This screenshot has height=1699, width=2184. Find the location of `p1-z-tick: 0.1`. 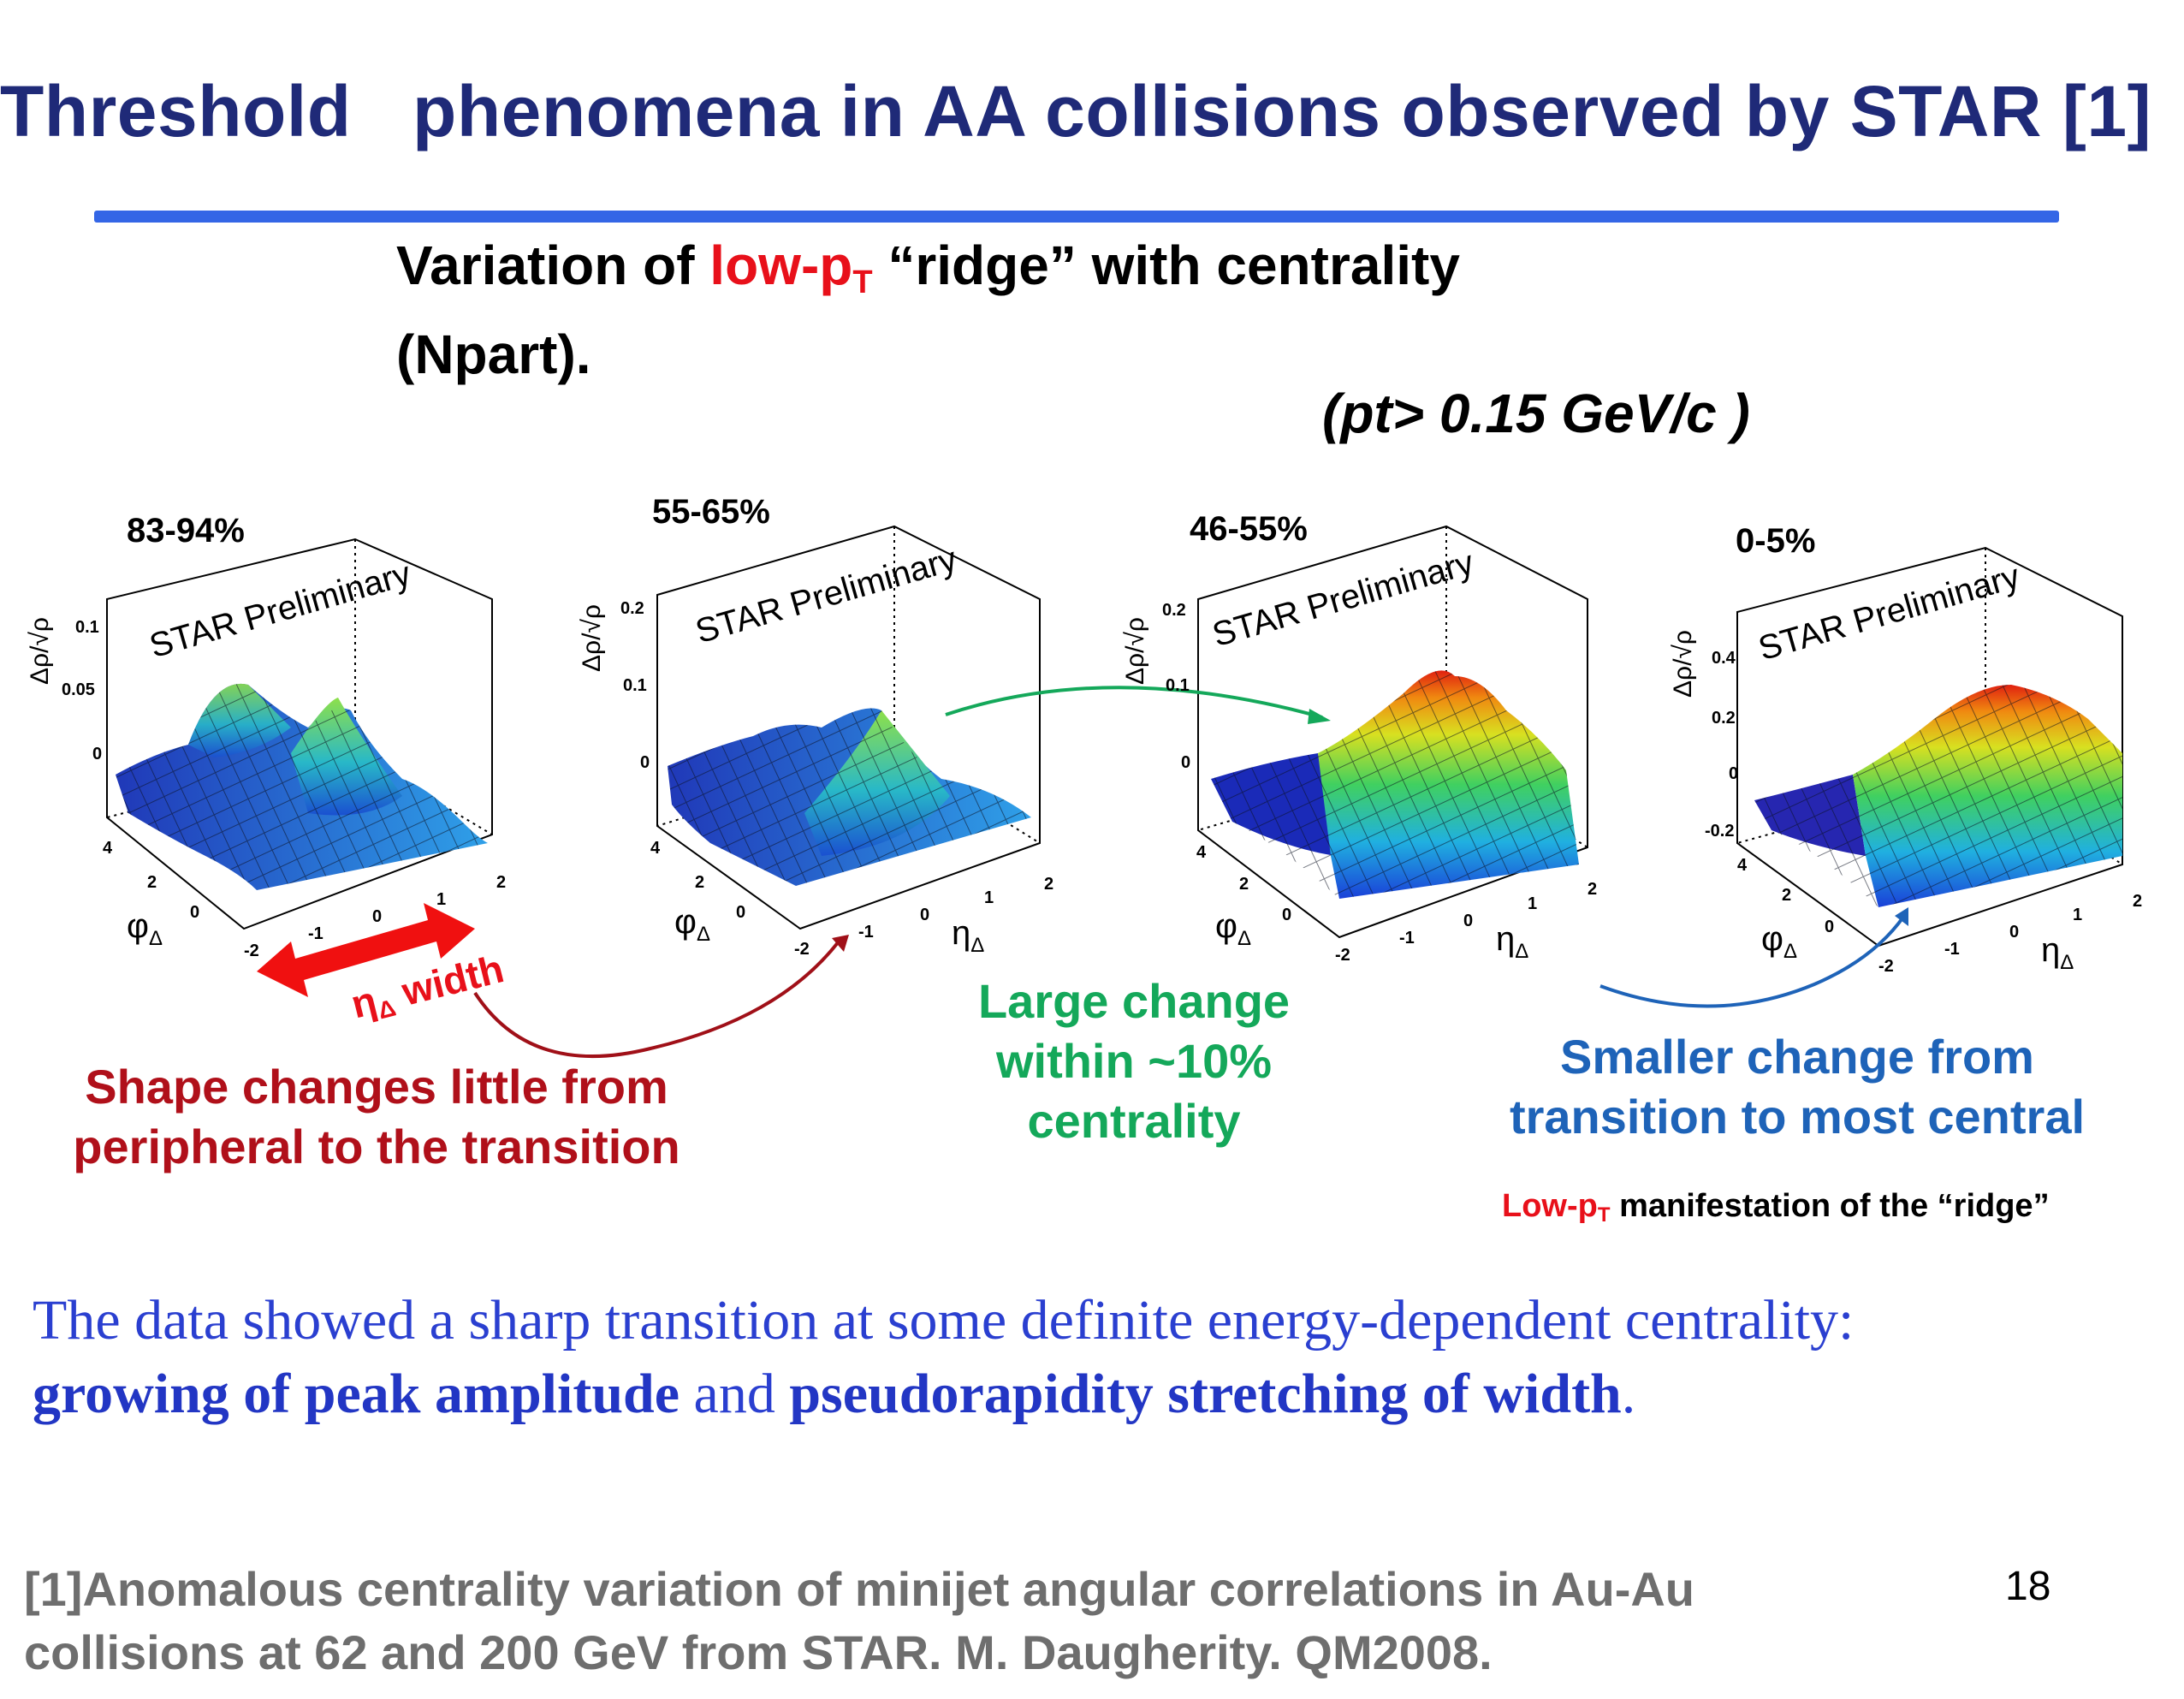

p1-z-tick: 0.1 is located at coordinates (87, 627).